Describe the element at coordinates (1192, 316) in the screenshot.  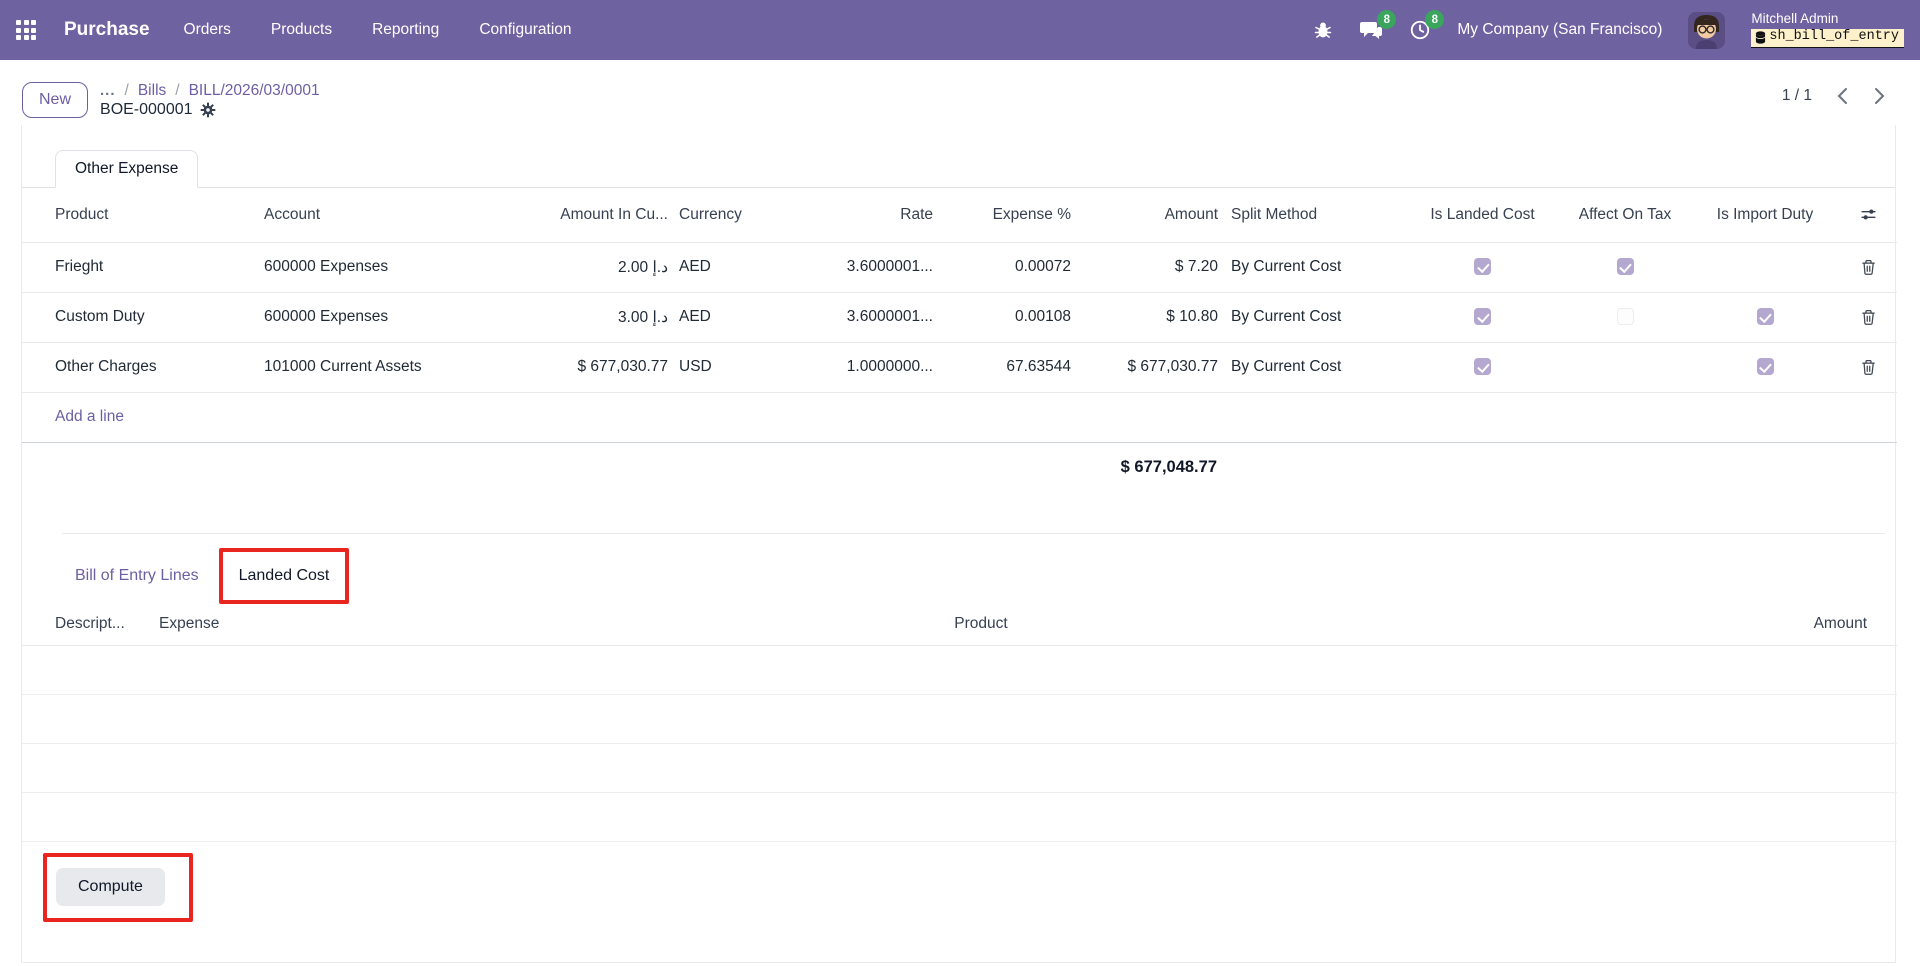
I see `cell-amount: $ 10.80` at that location.